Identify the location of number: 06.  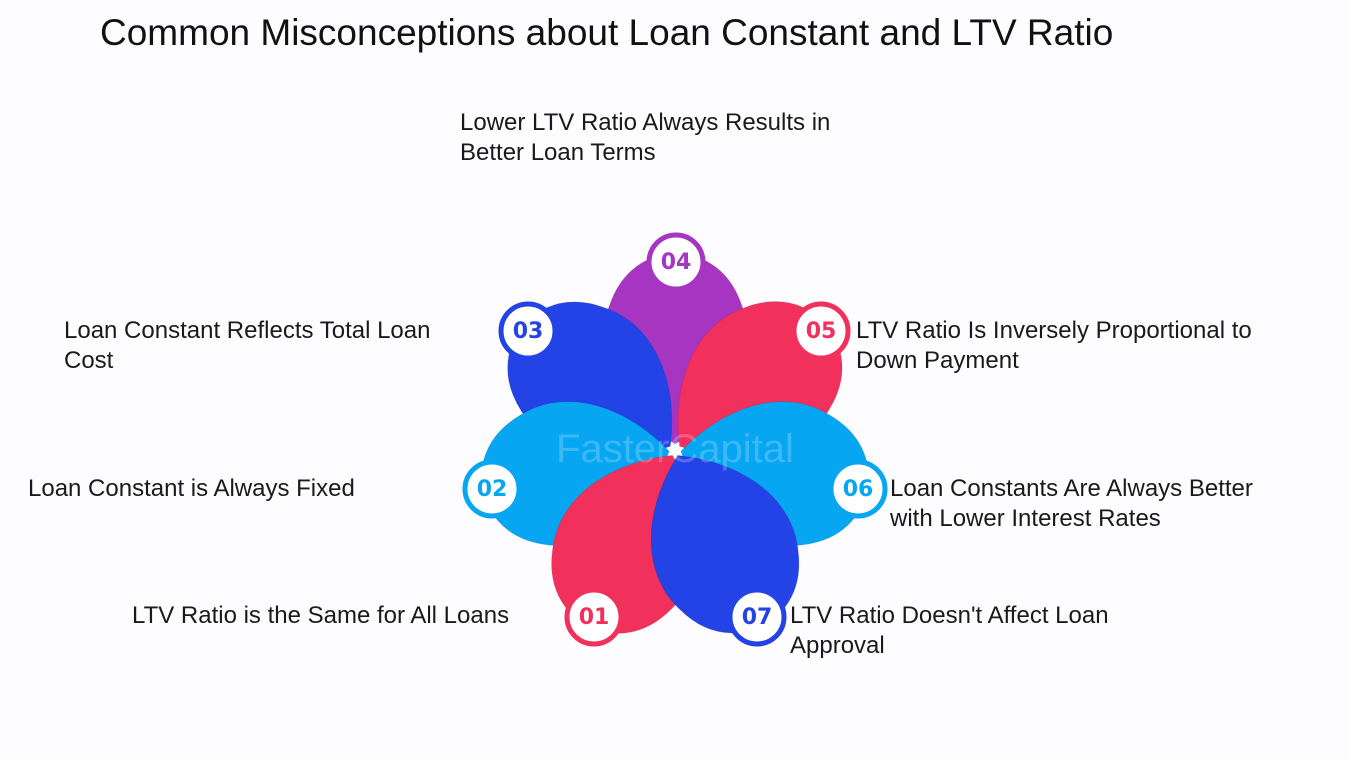
(858, 489).